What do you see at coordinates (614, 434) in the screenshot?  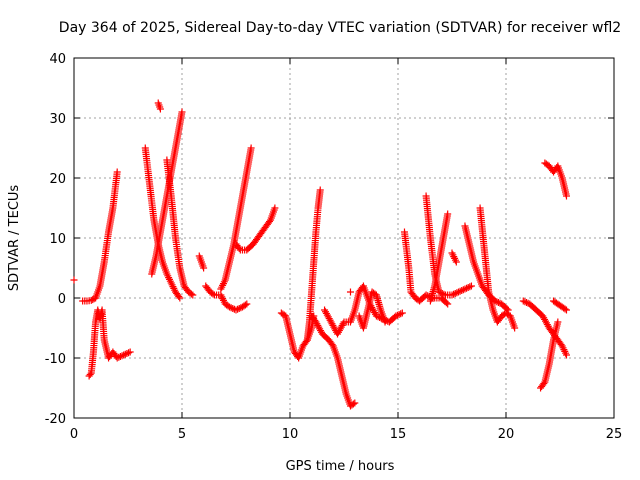 I see `x-tick-label: 25` at bounding box center [614, 434].